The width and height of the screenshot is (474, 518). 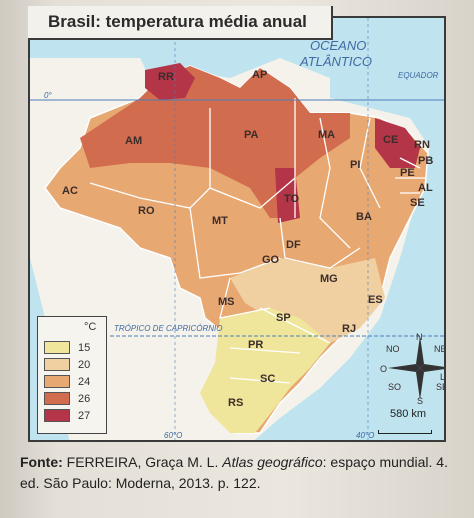 What do you see at coordinates (335, 61) in the screenshot?
I see `ocean-label-2: ATLÂNTICO` at bounding box center [335, 61].